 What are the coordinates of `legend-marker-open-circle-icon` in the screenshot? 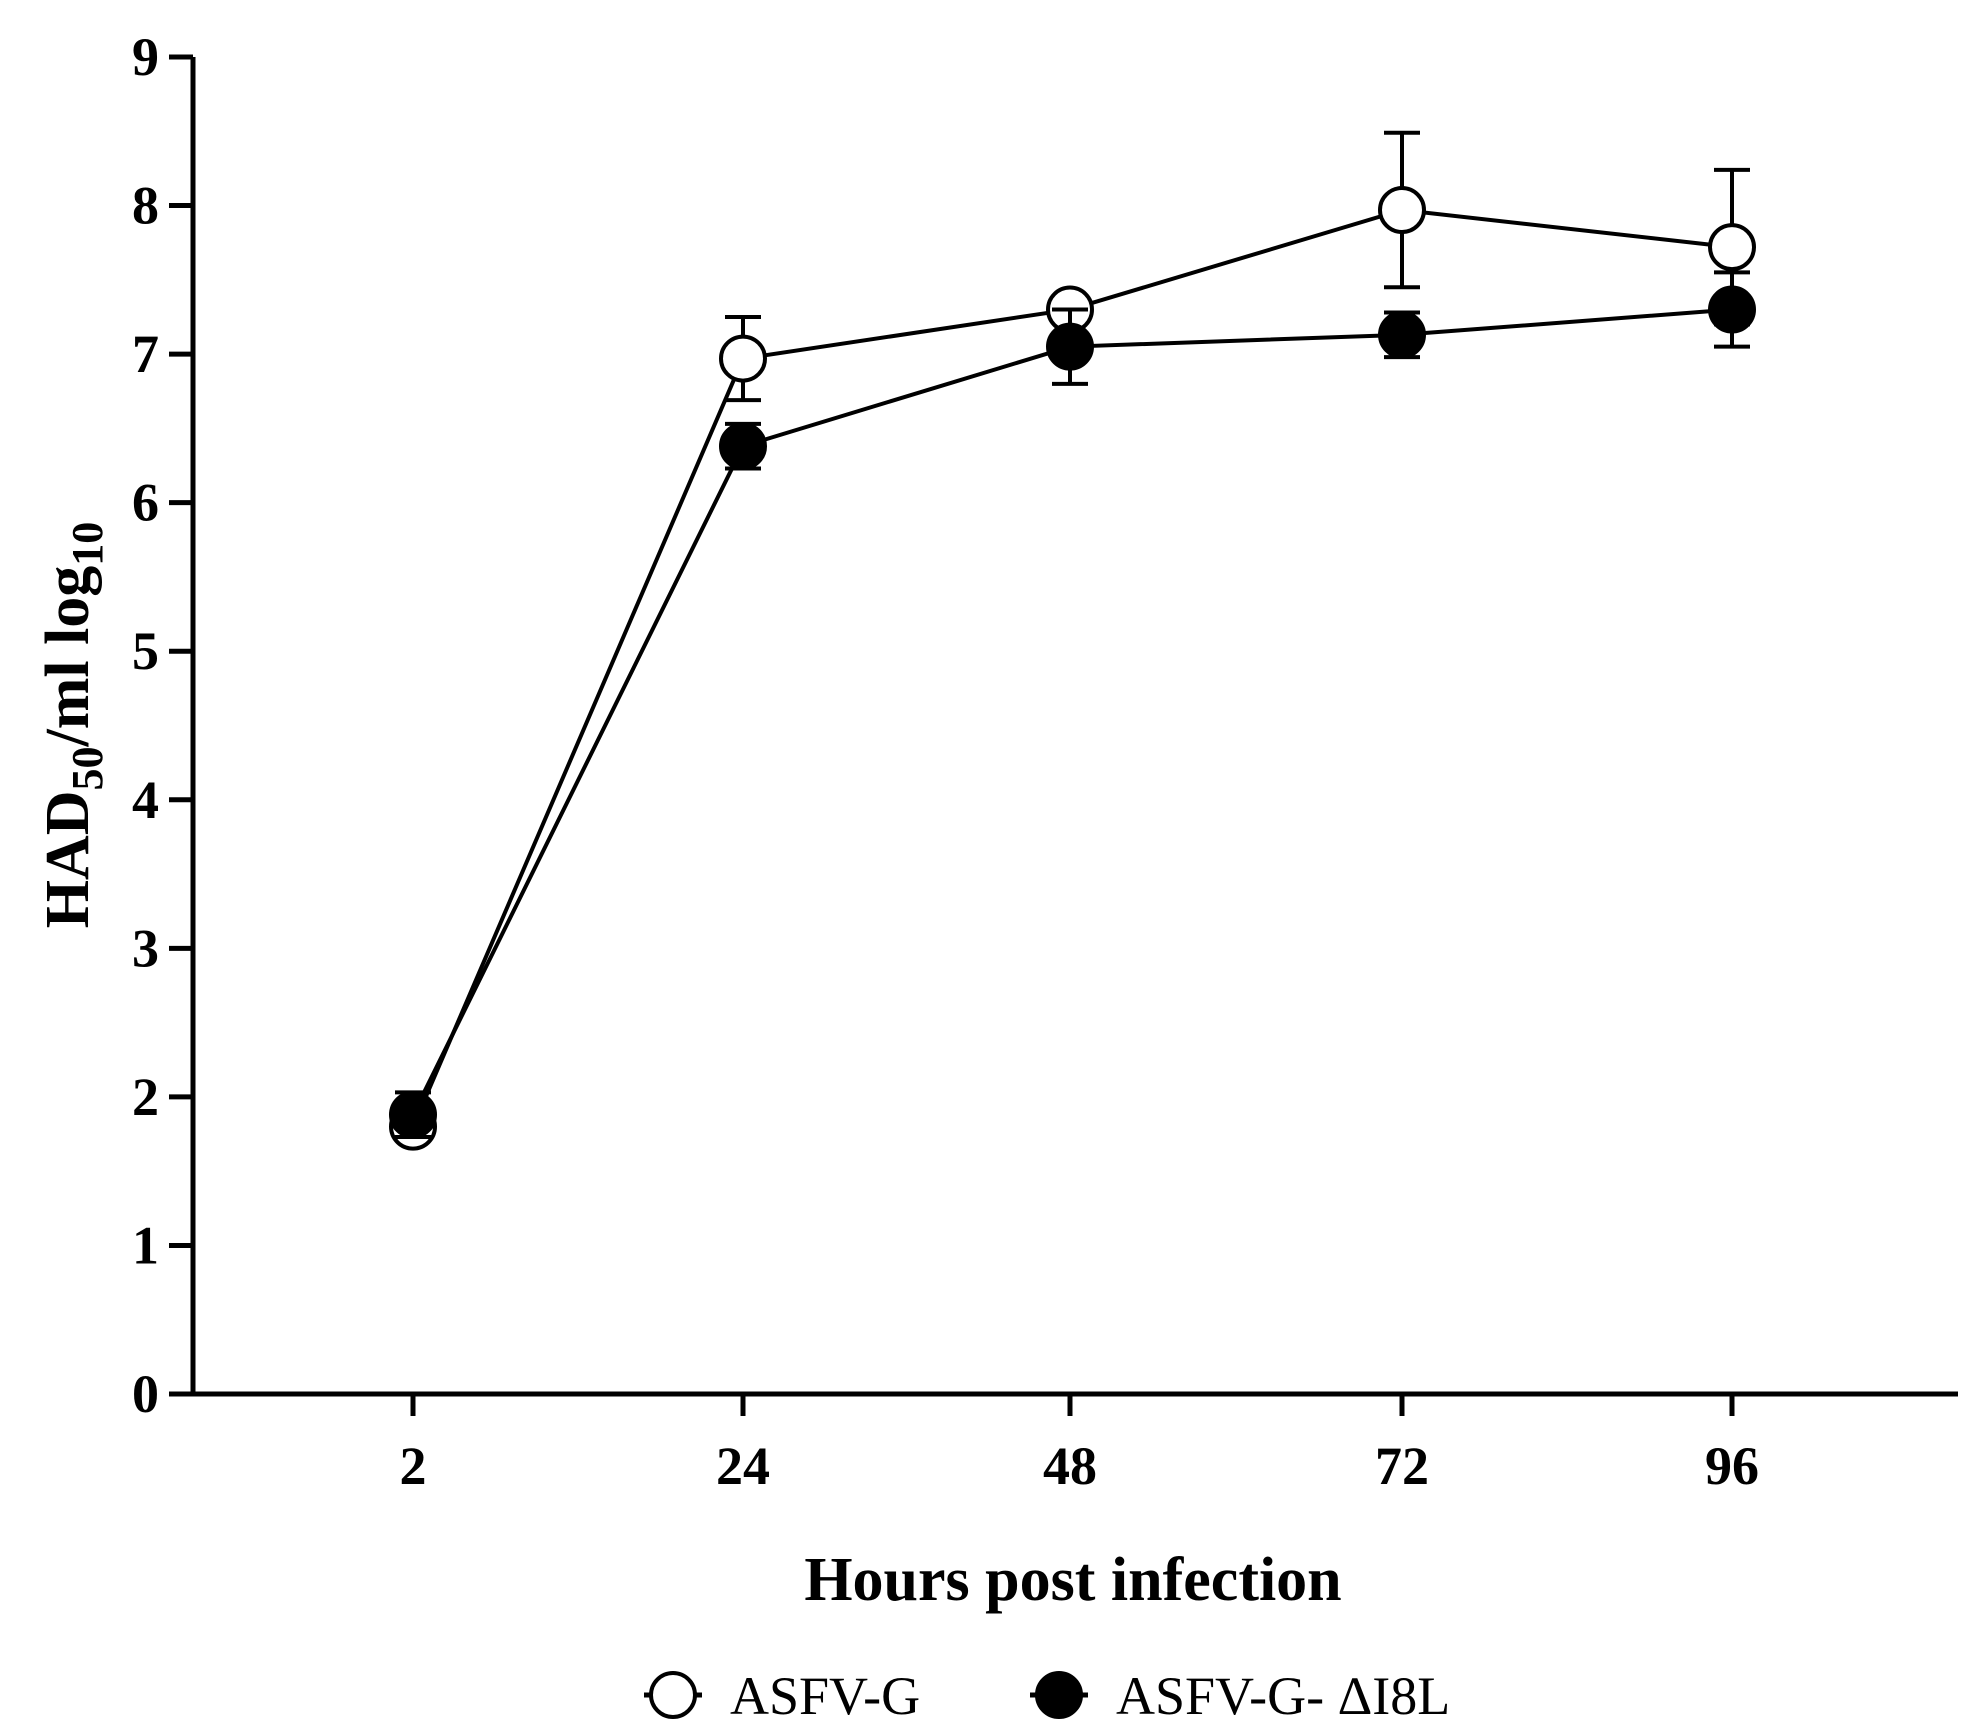 It's located at (673, 1695).